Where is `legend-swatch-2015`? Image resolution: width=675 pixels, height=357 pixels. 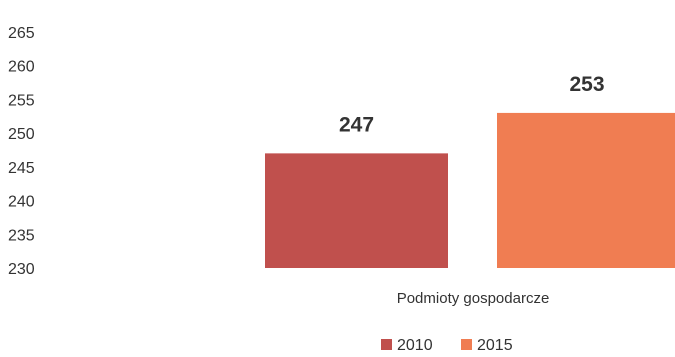 legend-swatch-2015 is located at coordinates (466, 344).